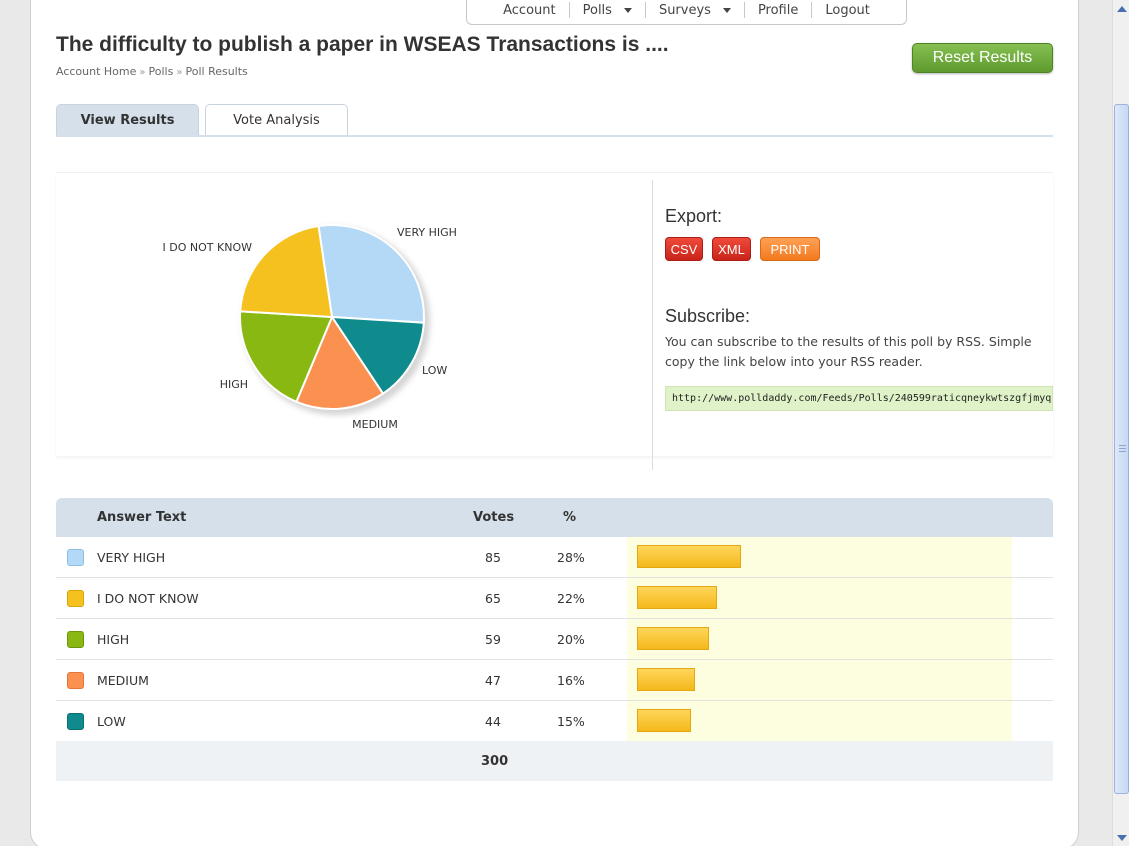  I want to click on subscribe-title: Subscribe:, so click(708, 316).